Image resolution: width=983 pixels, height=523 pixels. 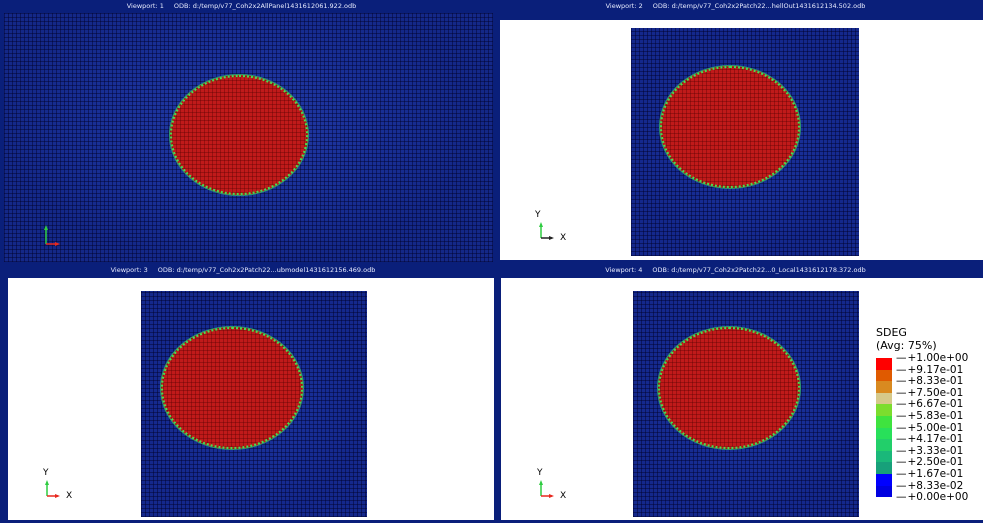 I want to click on legend-label: +9.17e-01, so click(x=930, y=370).